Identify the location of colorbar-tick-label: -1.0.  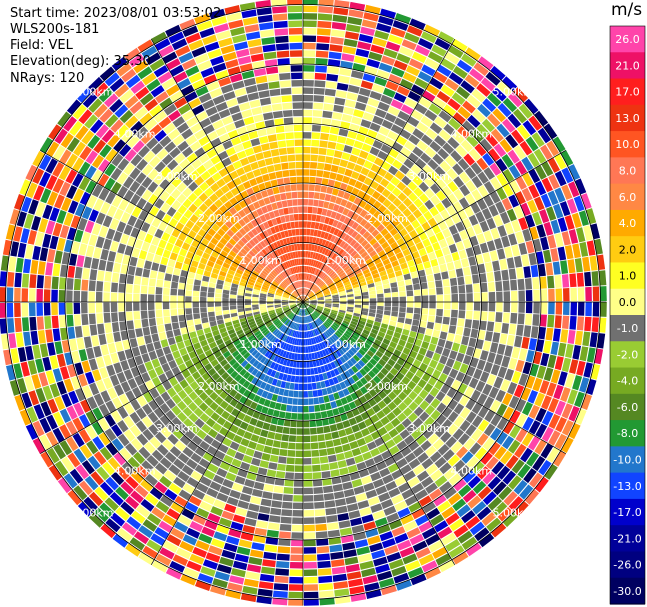
(627, 328).